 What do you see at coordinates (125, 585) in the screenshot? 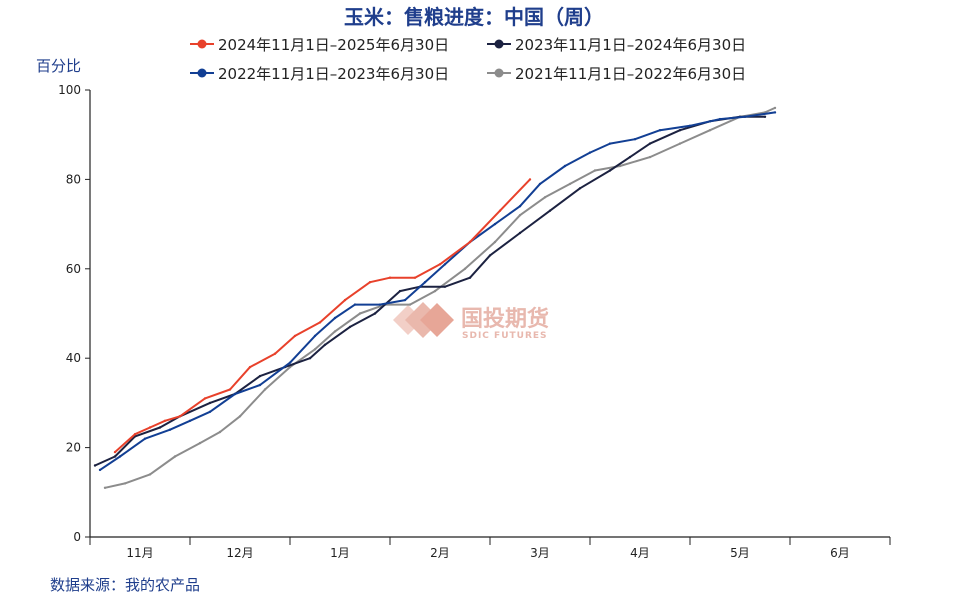
I see `source-note: 数据来源：我的农产品` at bounding box center [125, 585].